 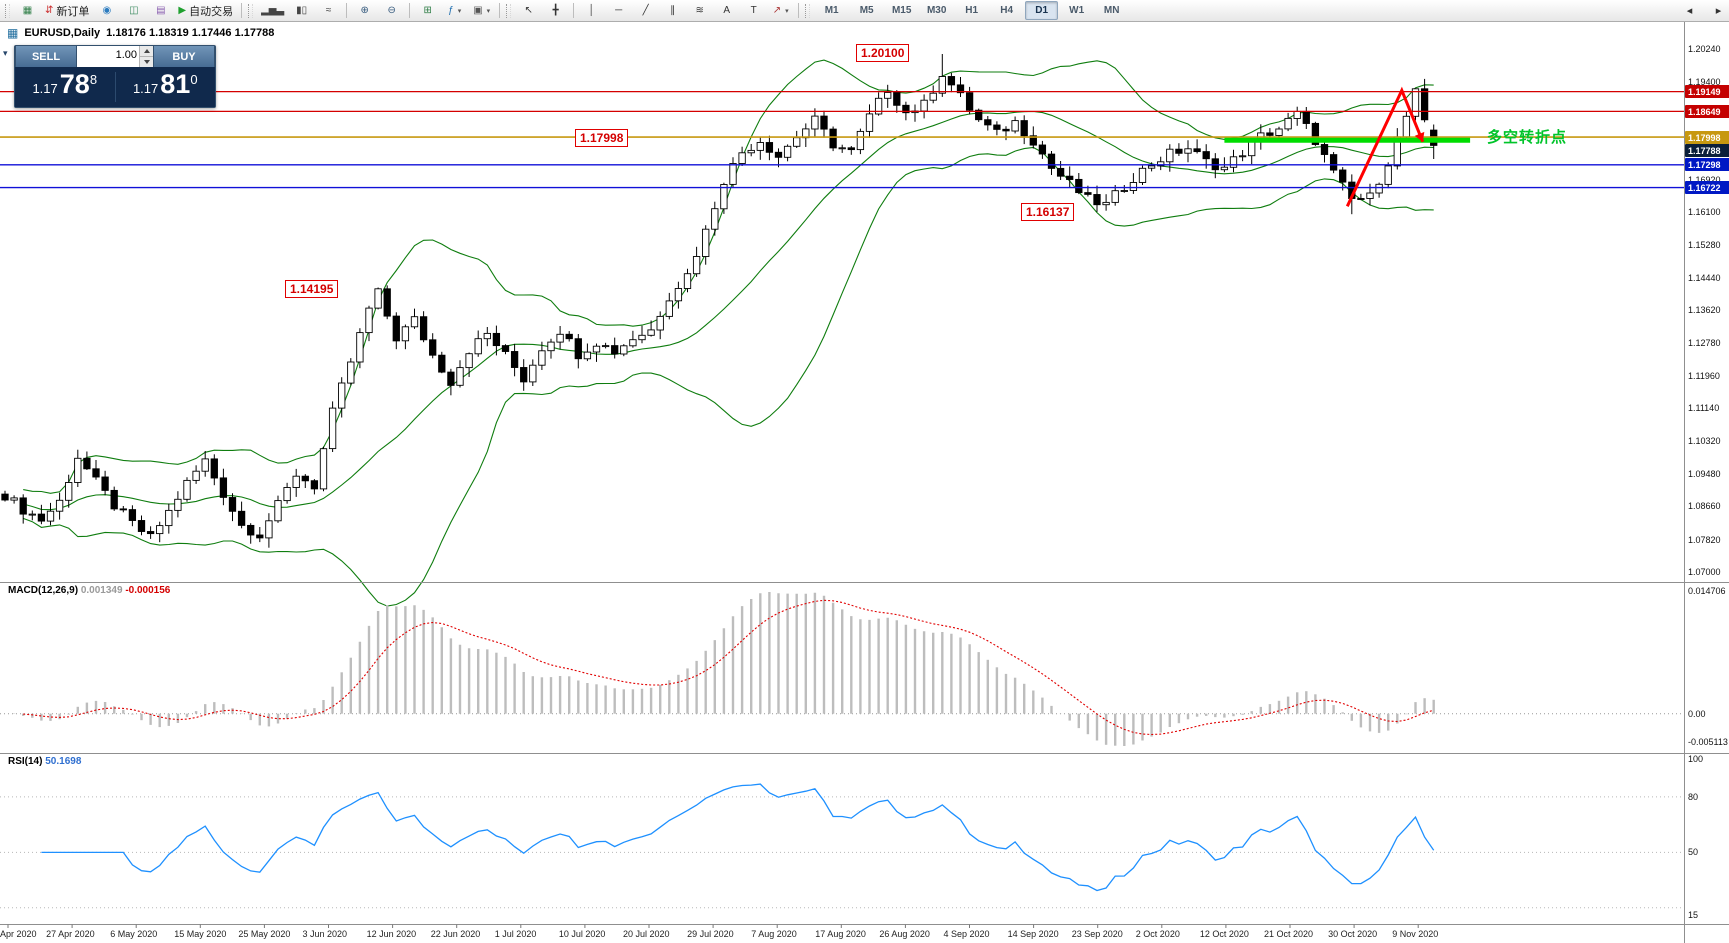 What do you see at coordinates (146, 62) in the screenshot?
I see `volume-down-icon` at bounding box center [146, 62].